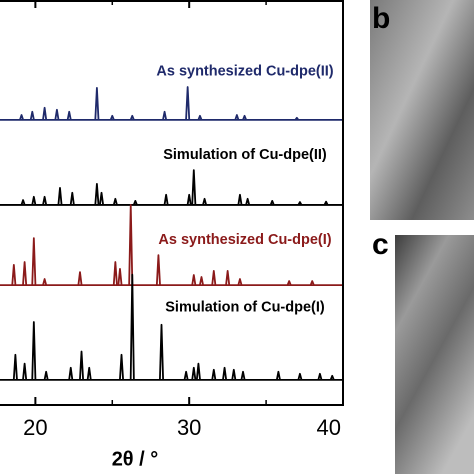 The width and height of the screenshot is (474, 474). I want to click on x-axis-label: 2θ / °, so click(135, 459).